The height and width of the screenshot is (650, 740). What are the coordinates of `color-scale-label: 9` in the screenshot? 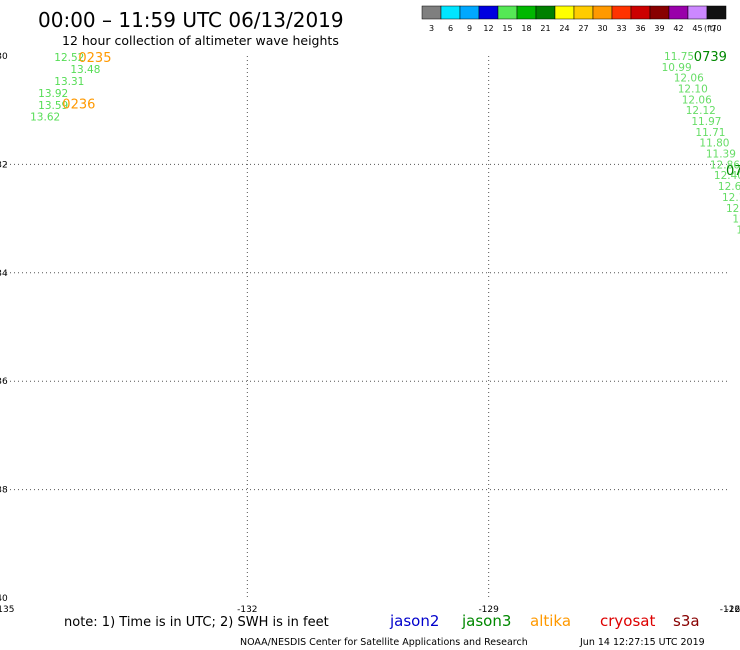 It's located at (469, 28).